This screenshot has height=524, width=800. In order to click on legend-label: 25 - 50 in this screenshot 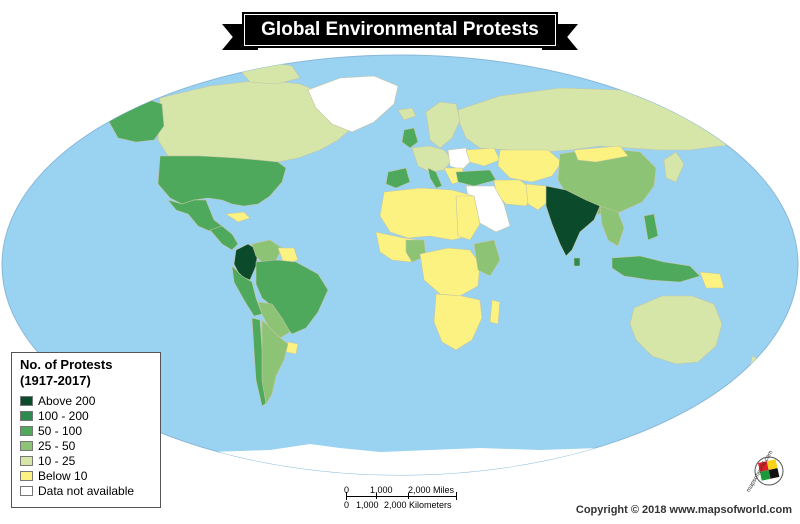, I will do `click(57, 445)`.